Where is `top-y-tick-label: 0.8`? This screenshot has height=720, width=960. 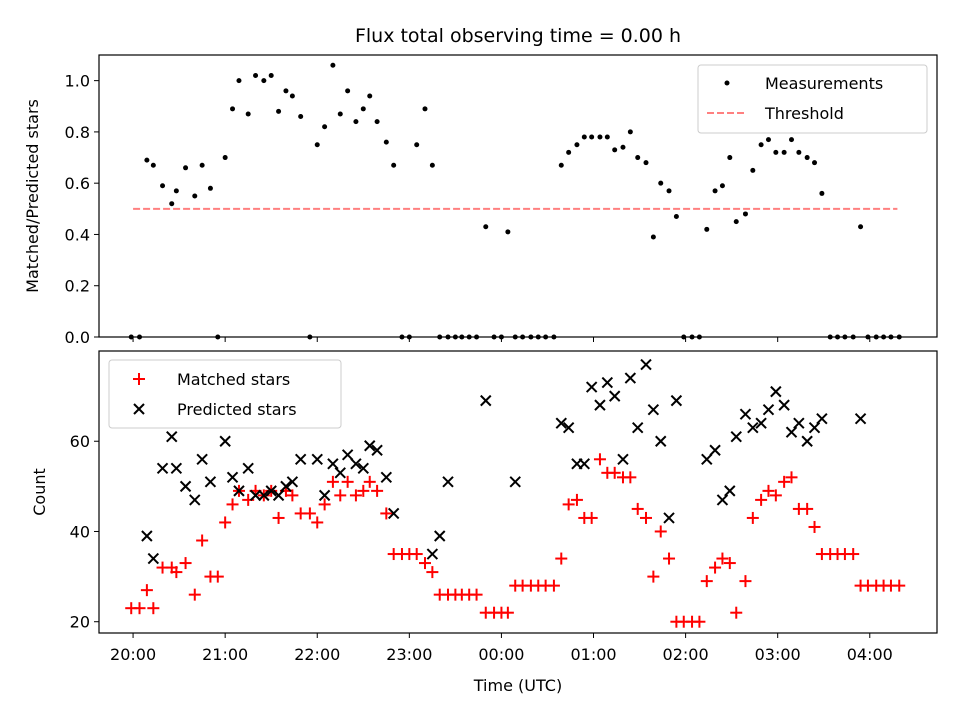 top-y-tick-label: 0.8 is located at coordinates (77, 132).